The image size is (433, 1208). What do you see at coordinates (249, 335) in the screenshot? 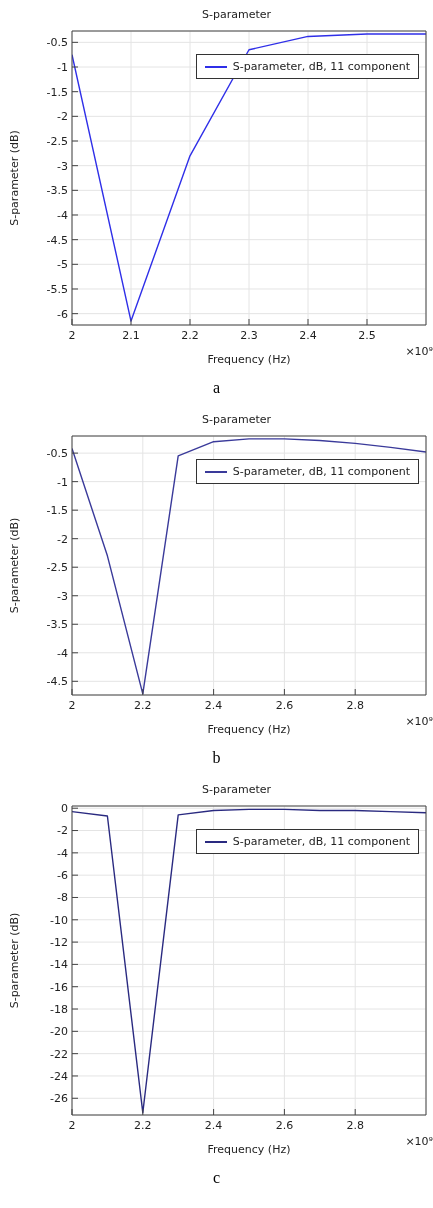
I see `x-tick-label: 2.3` at bounding box center [249, 335].